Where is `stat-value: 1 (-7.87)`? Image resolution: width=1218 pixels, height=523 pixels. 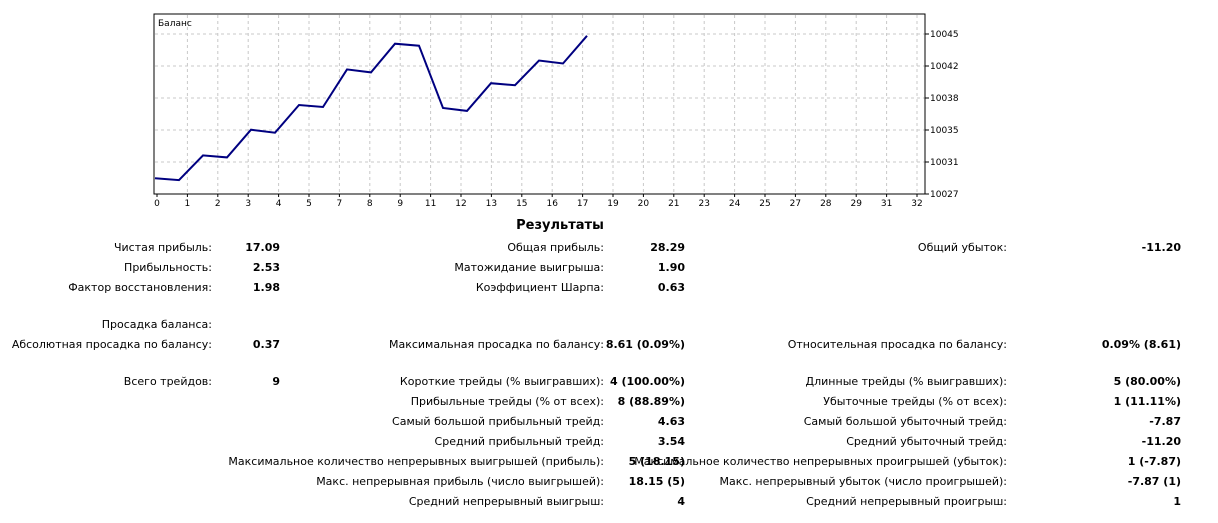 stat-value: 1 (-7.87) is located at coordinates (1154, 461).